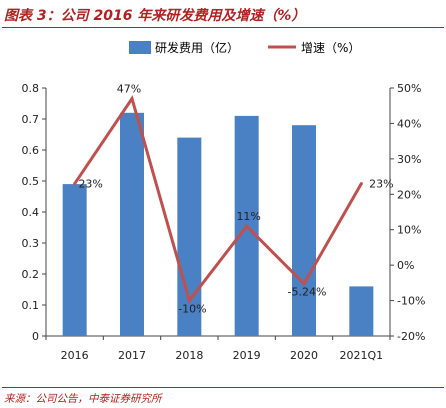 The image size is (446, 408). Describe the element at coordinates (409, 194) in the screenshot. I see `right-tick-label: 20%` at that location.